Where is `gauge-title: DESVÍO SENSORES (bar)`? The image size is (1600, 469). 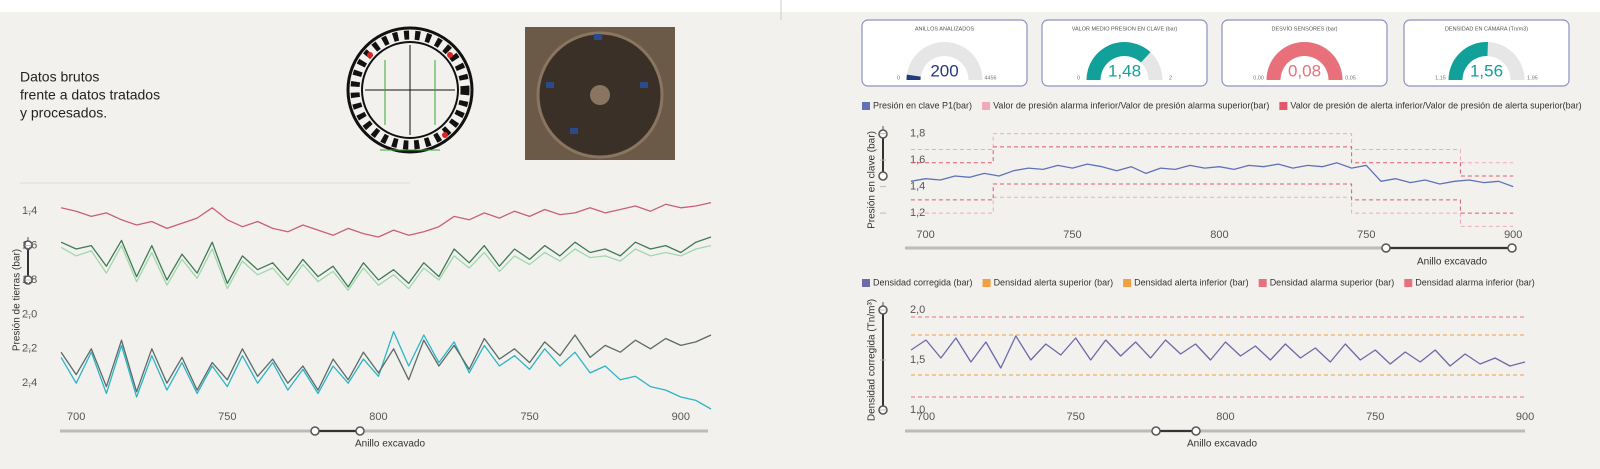 gauge-title: DESVÍO SENSORES (bar) is located at coordinates (1304, 28).